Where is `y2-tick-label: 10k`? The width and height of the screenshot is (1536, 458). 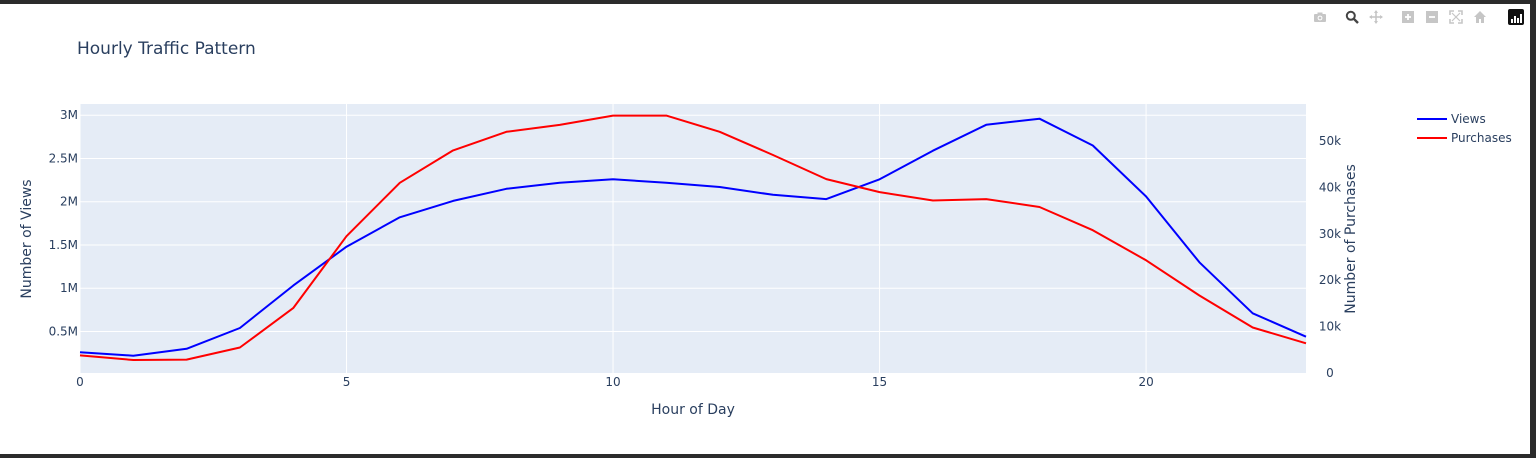 y2-tick-label: 10k is located at coordinates (1330, 327).